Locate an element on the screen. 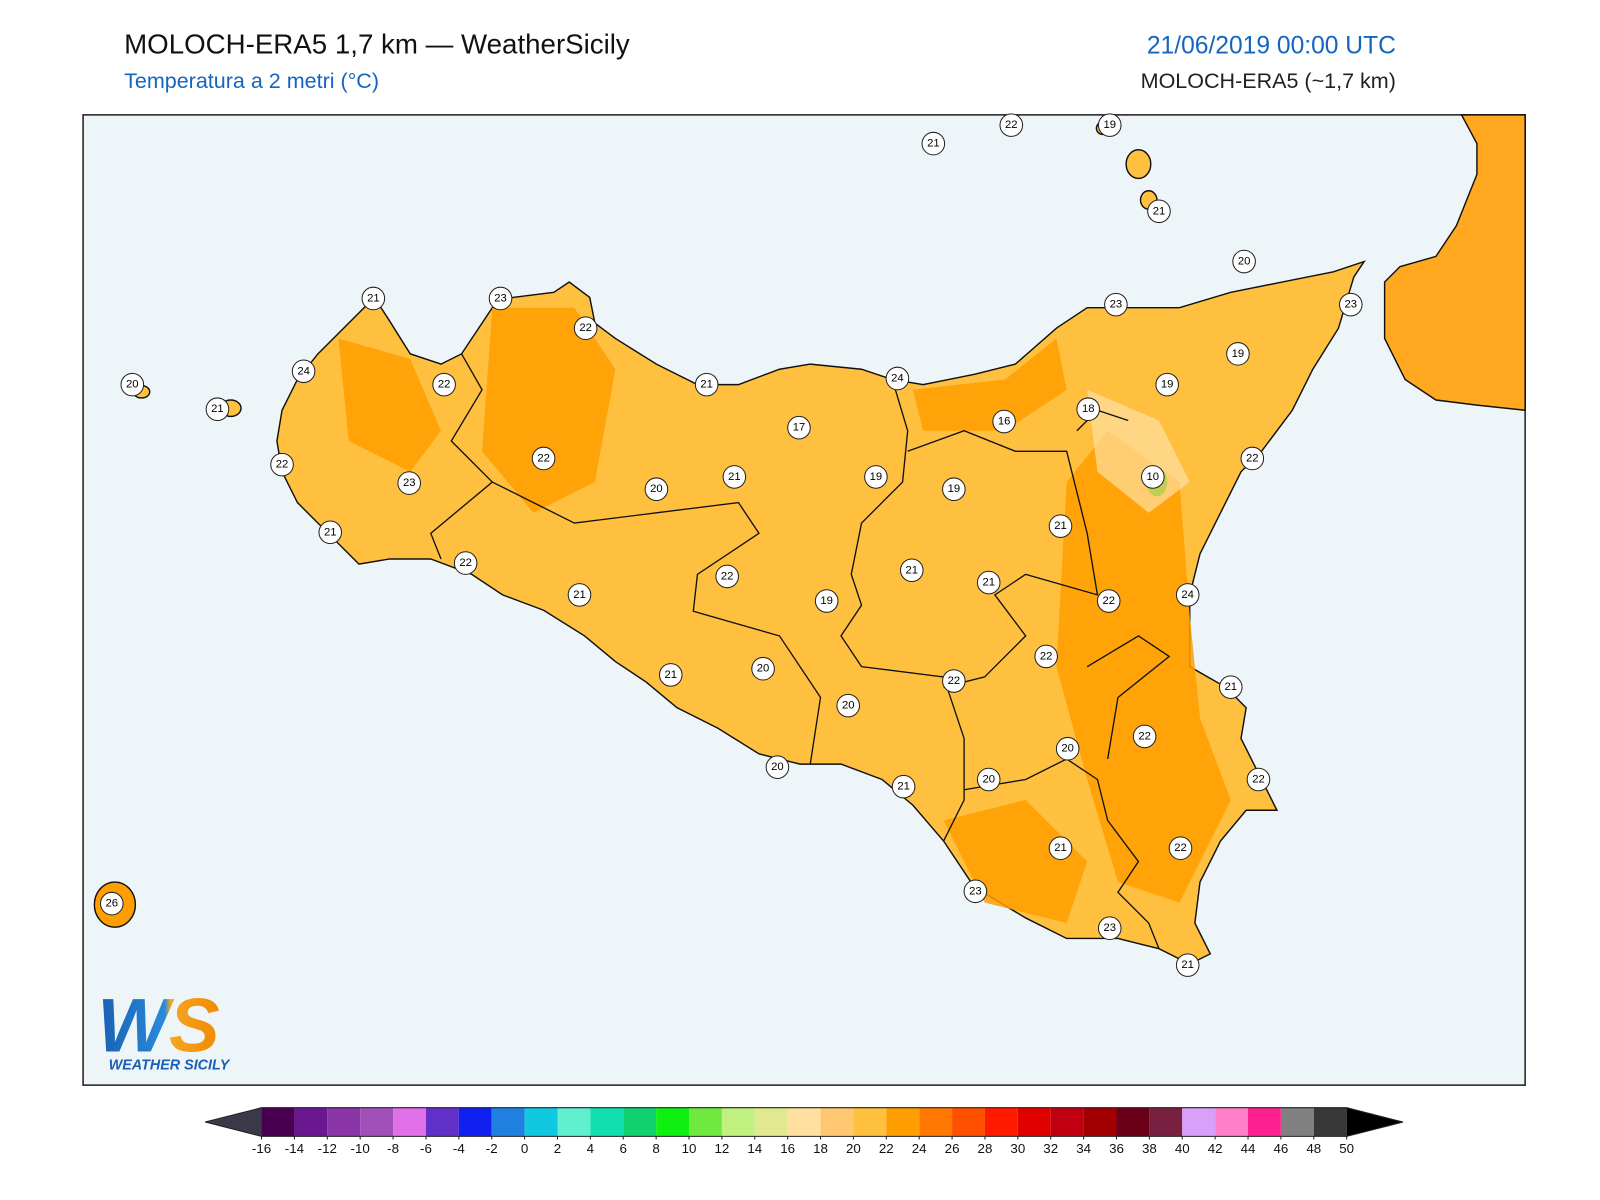 The image size is (1600, 1200). colorbar-tick-label: -8 is located at coordinates (393, 1148).